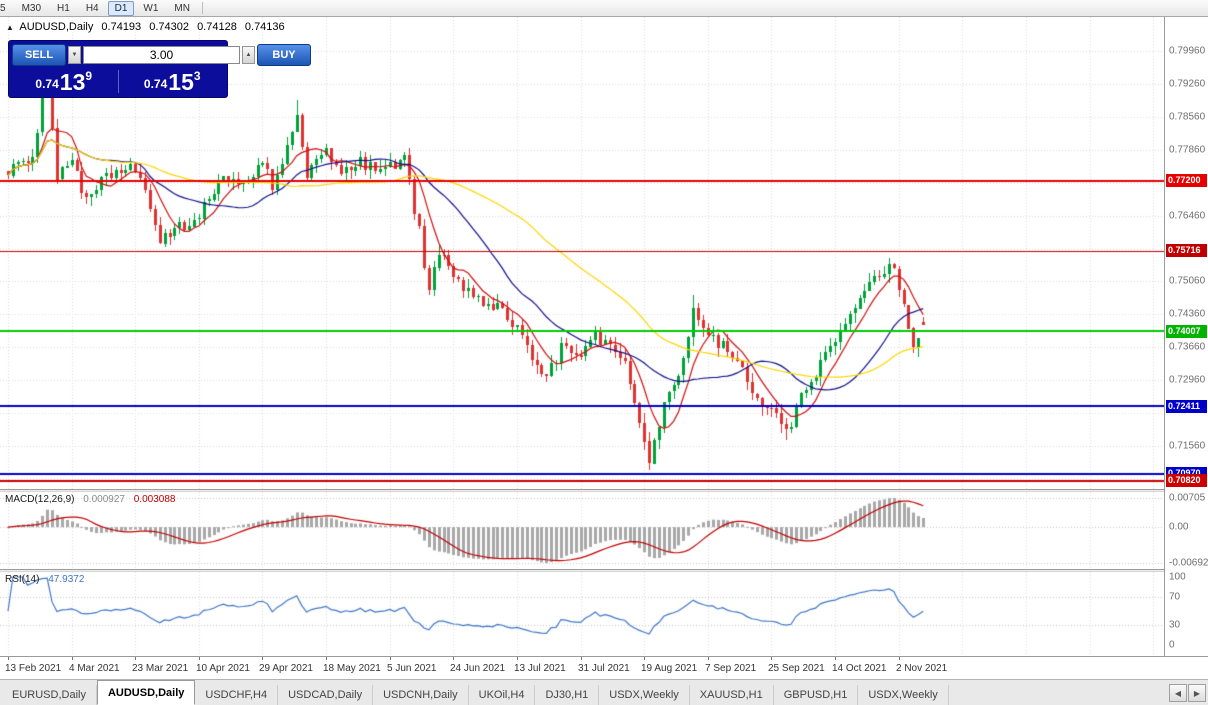  What do you see at coordinates (22, 579) in the screenshot?
I see `rsi-name: RSI(14)` at bounding box center [22, 579].